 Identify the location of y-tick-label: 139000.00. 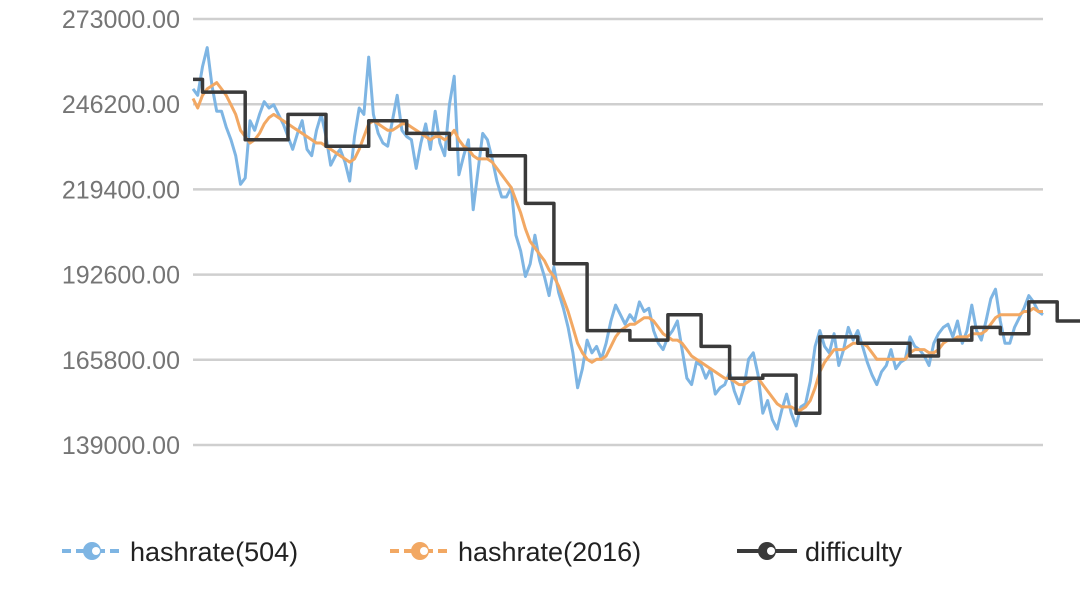
(121, 446).